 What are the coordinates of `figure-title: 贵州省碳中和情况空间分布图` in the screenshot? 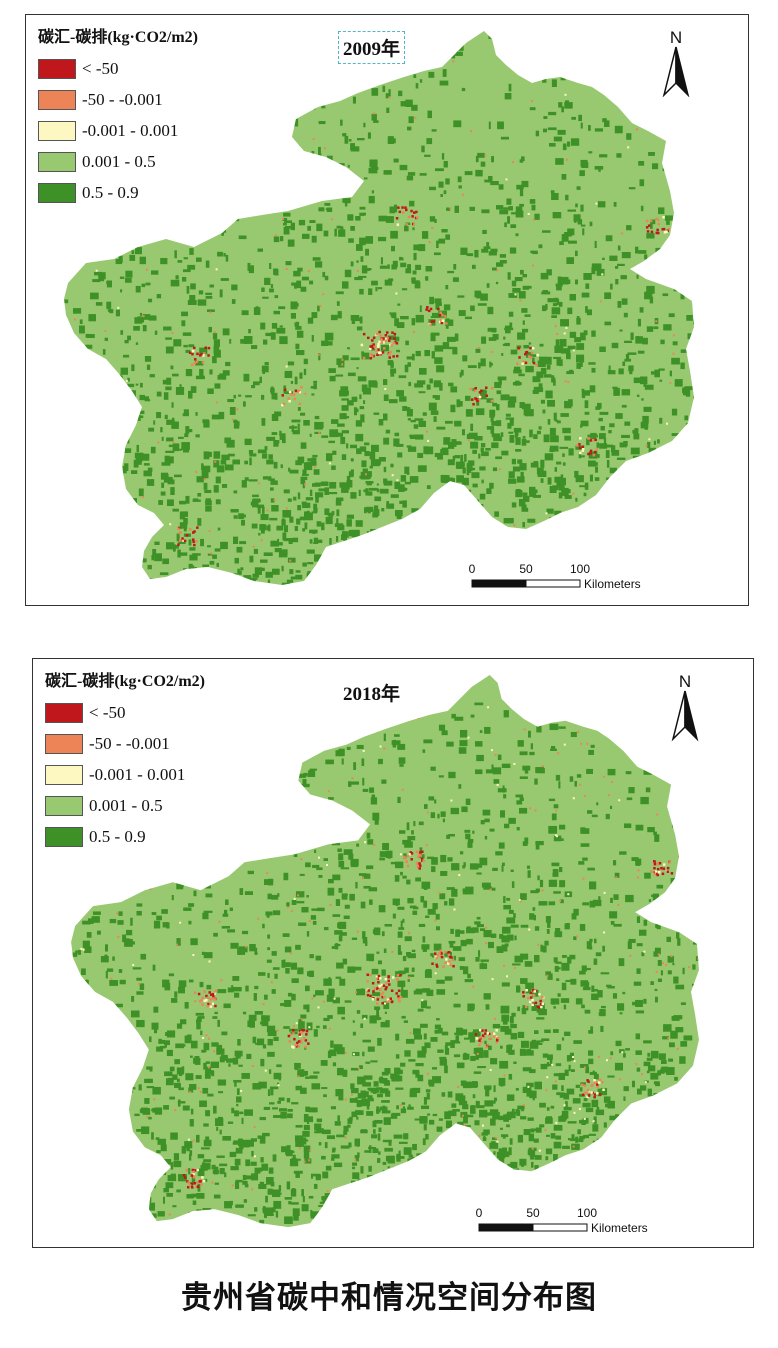 It's located at (389, 1298).